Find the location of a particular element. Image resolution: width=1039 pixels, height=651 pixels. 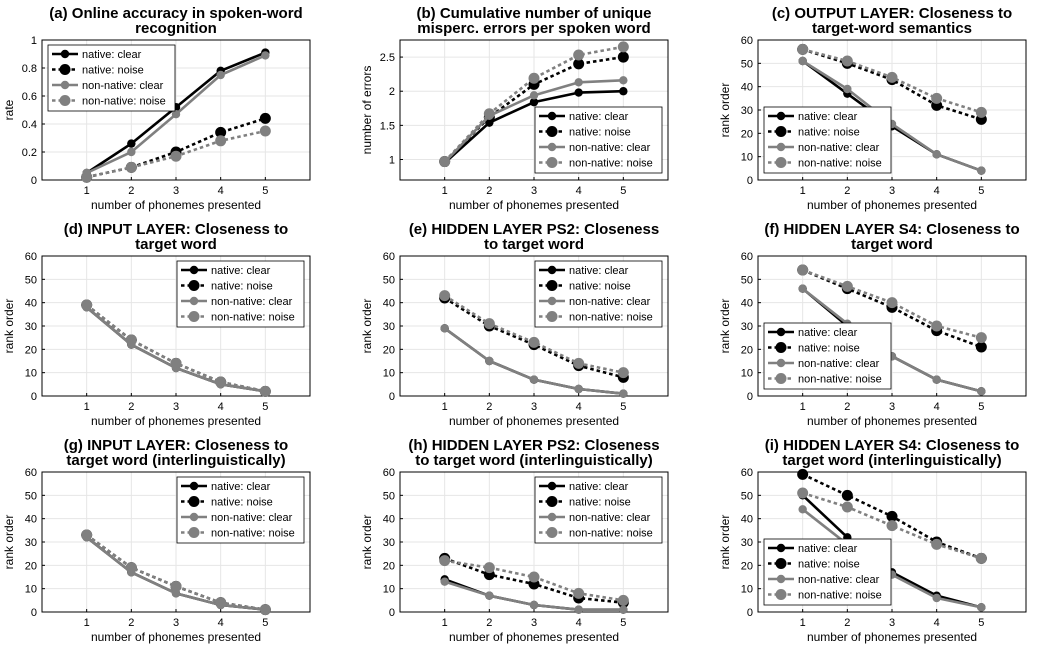

chart-title: target word (interlinguistically) is located at coordinates (891, 460).